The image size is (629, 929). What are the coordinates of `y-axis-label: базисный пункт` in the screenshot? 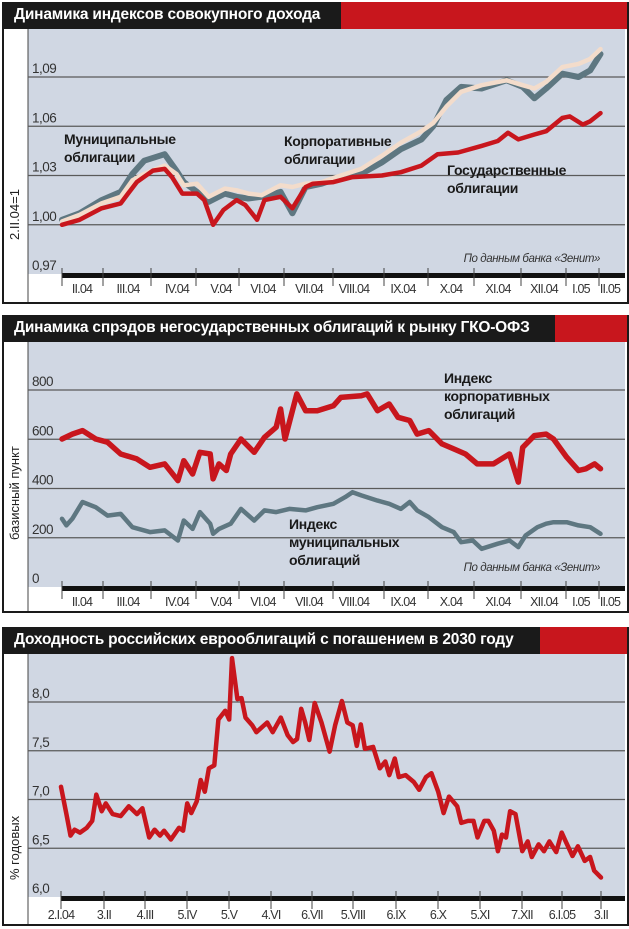 It's located at (14, 493).